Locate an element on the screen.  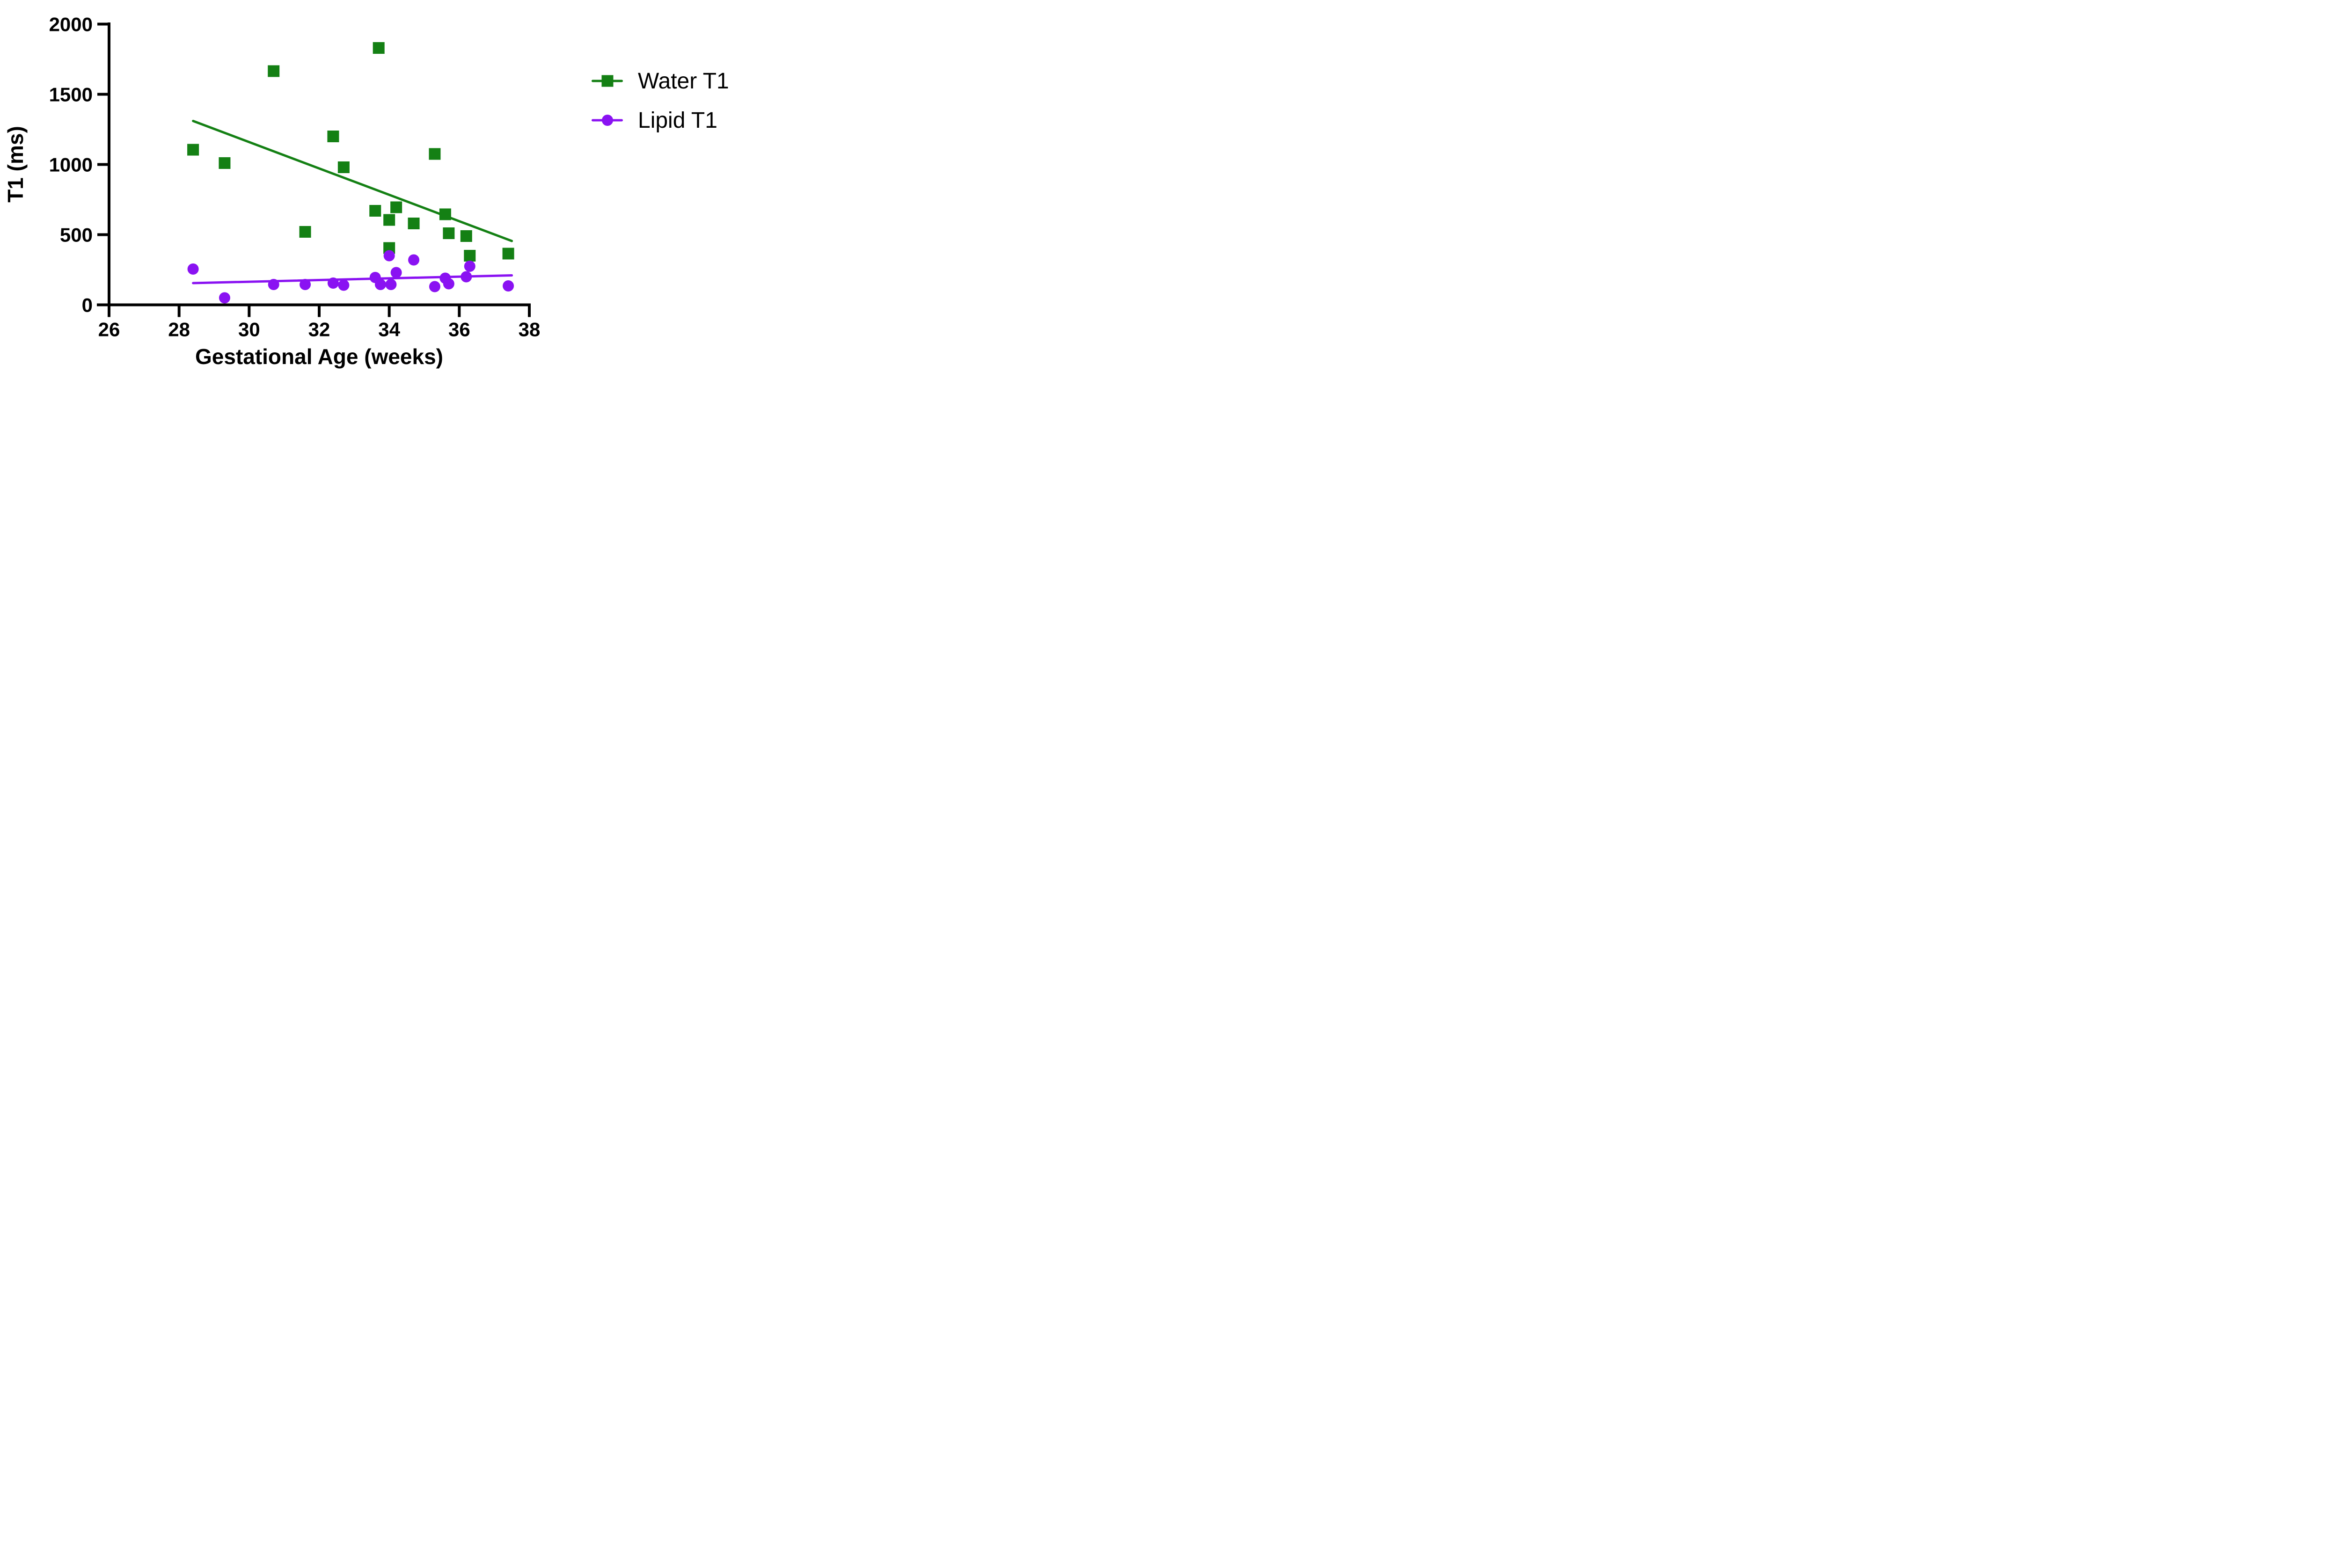
y-axis-title: T1 (ms) is located at coordinates (15, 164).